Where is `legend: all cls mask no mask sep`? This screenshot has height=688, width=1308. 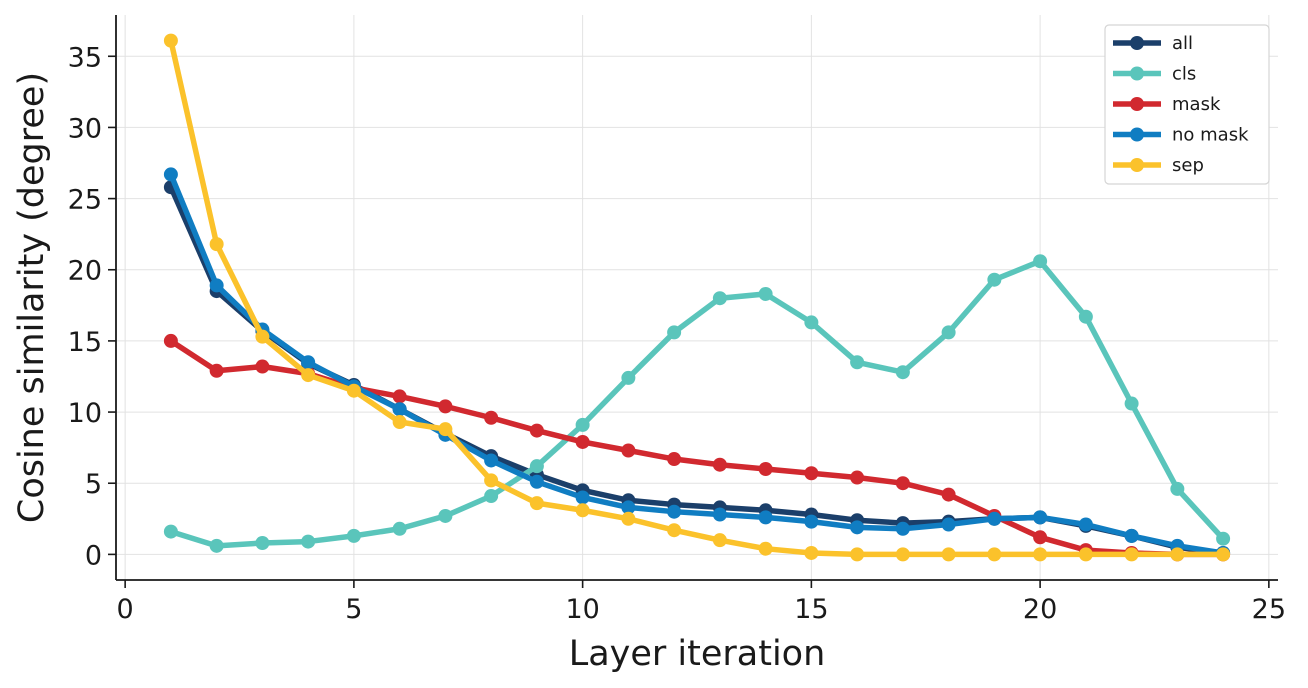
legend: all cls mask no mask sep is located at coordinates (1187, 104).